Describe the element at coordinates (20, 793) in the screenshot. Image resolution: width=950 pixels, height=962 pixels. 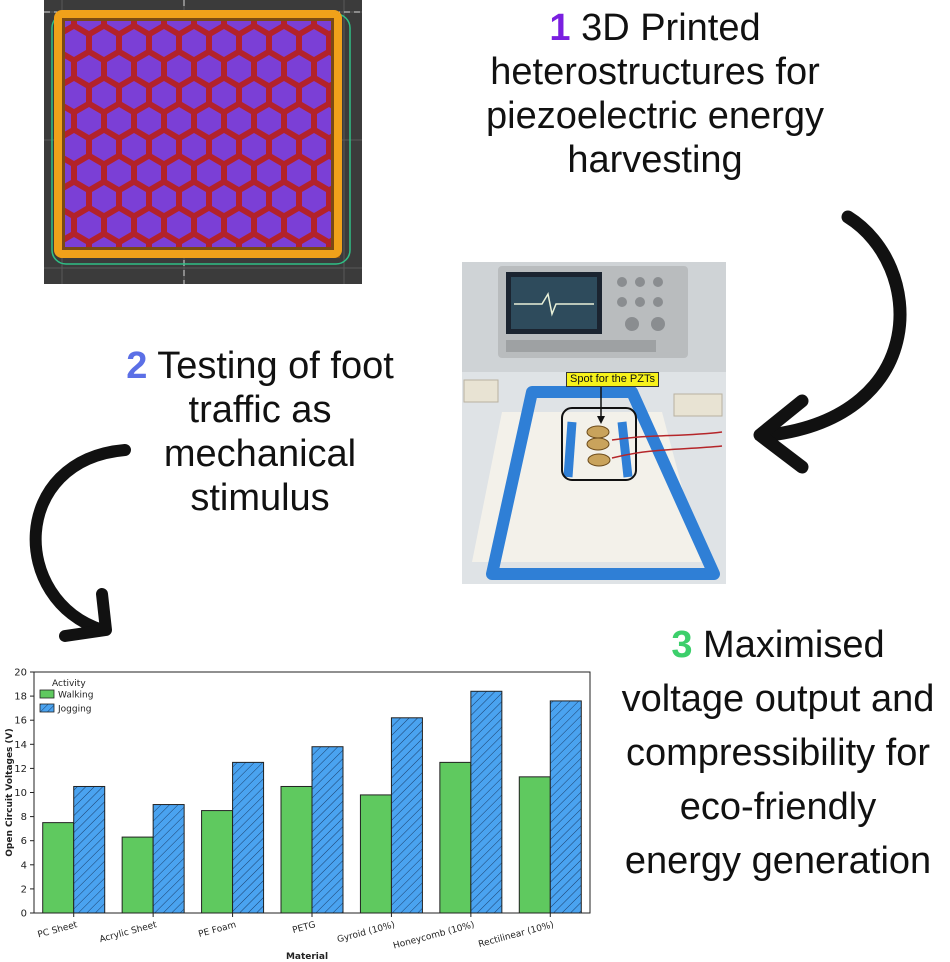
I see `y-tick-label: 10` at that location.